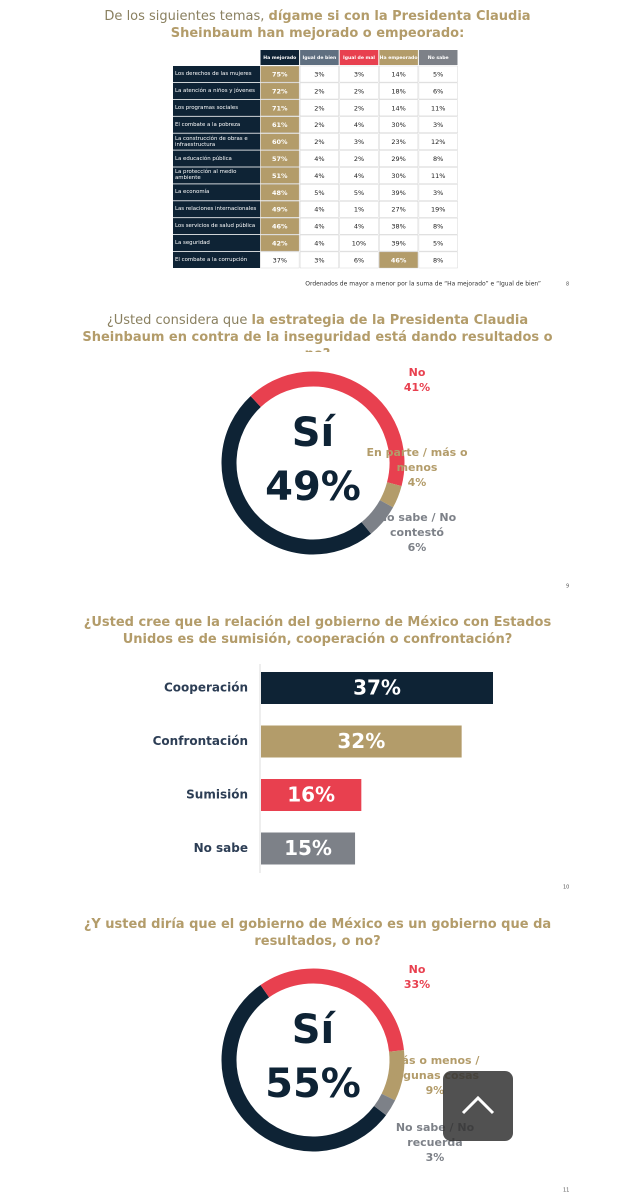  I want to click on cell-value: 38%, so click(398, 227).